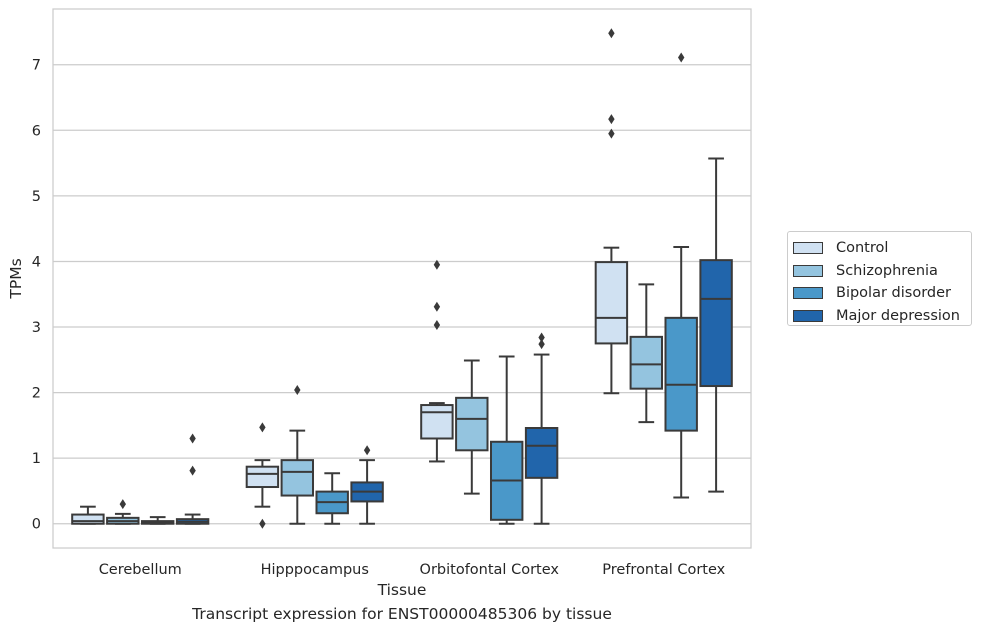  What do you see at coordinates (808, 315) in the screenshot?
I see `legend-swatch-major-depression` at bounding box center [808, 315].